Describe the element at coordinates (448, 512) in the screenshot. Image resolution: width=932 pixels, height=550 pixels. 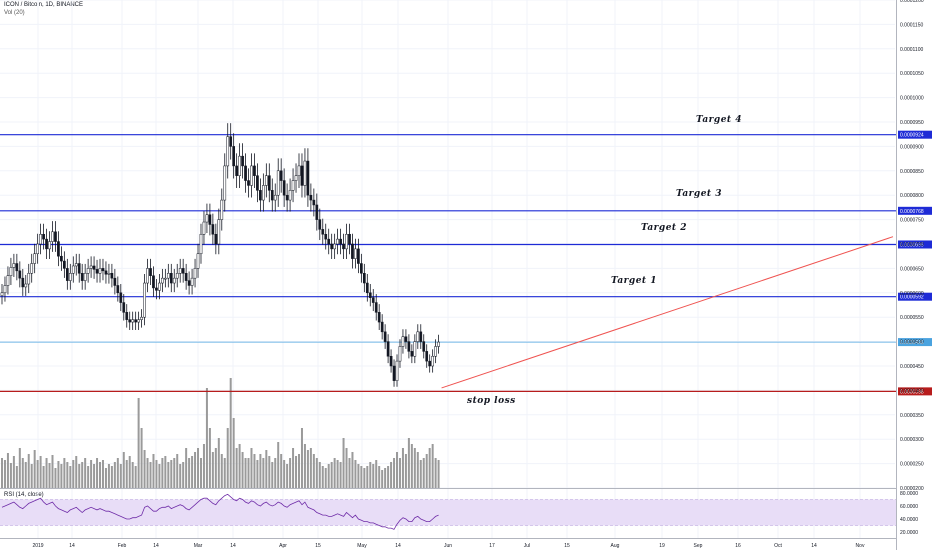
I see `rsi-band` at that location.